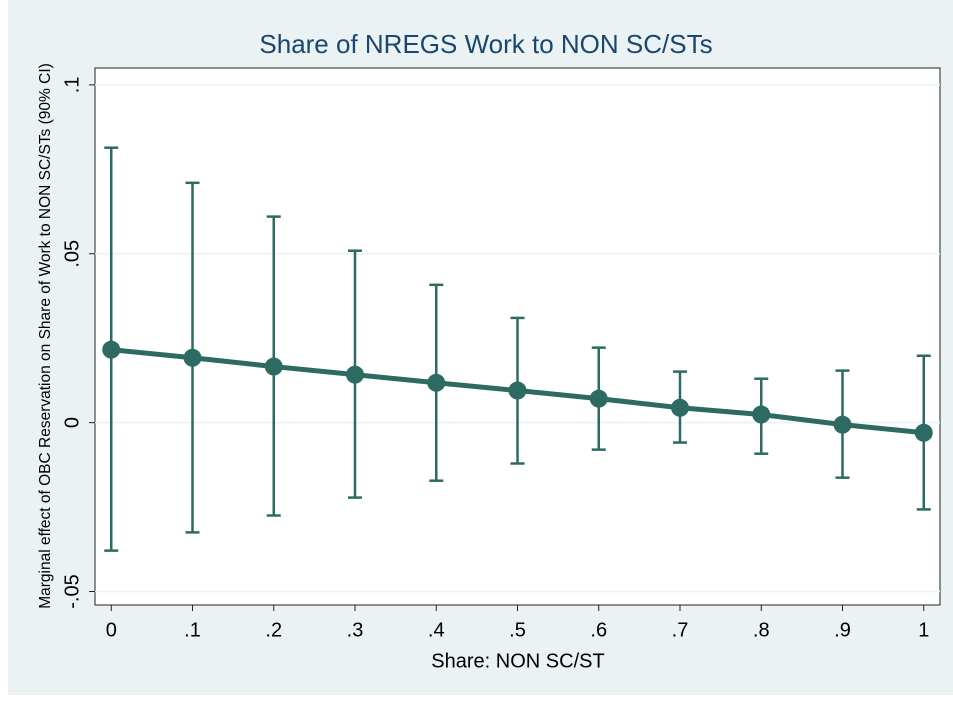 This screenshot has height=701, width=953. Describe the element at coordinates (842, 630) in the screenshot. I see `x-tick-label: .9` at that location.